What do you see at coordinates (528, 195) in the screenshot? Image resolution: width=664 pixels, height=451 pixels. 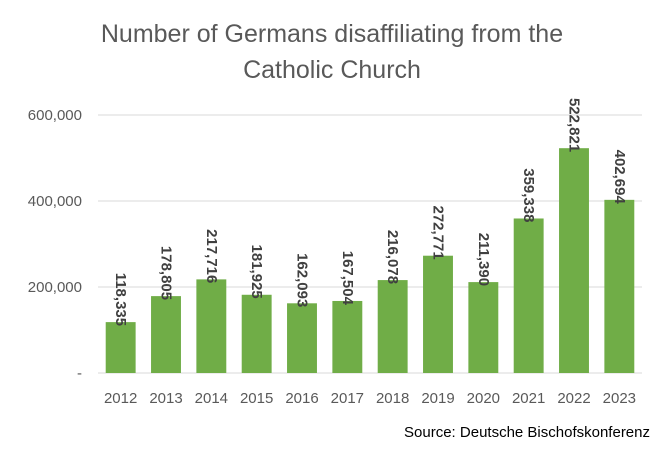 I see `data-label: 359,338` at bounding box center [528, 195].